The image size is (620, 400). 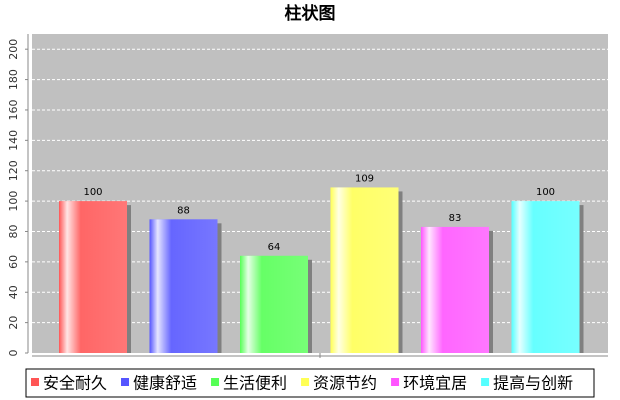 I want to click on legend, so click(x=310, y=383).